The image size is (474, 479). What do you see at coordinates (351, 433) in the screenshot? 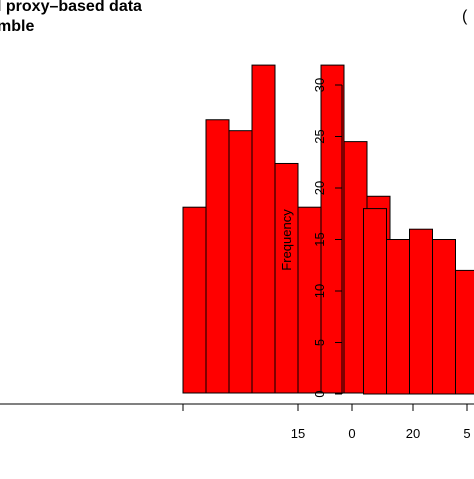
I see `right-x-tick-label-0: 0` at bounding box center [351, 433].